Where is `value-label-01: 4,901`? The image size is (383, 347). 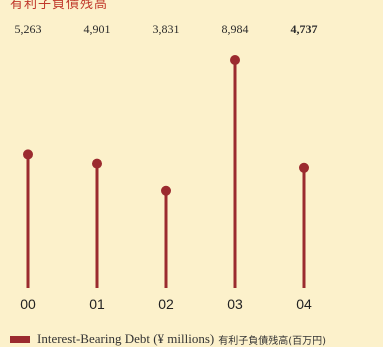 value-label-01: 4,901 is located at coordinates (97, 29).